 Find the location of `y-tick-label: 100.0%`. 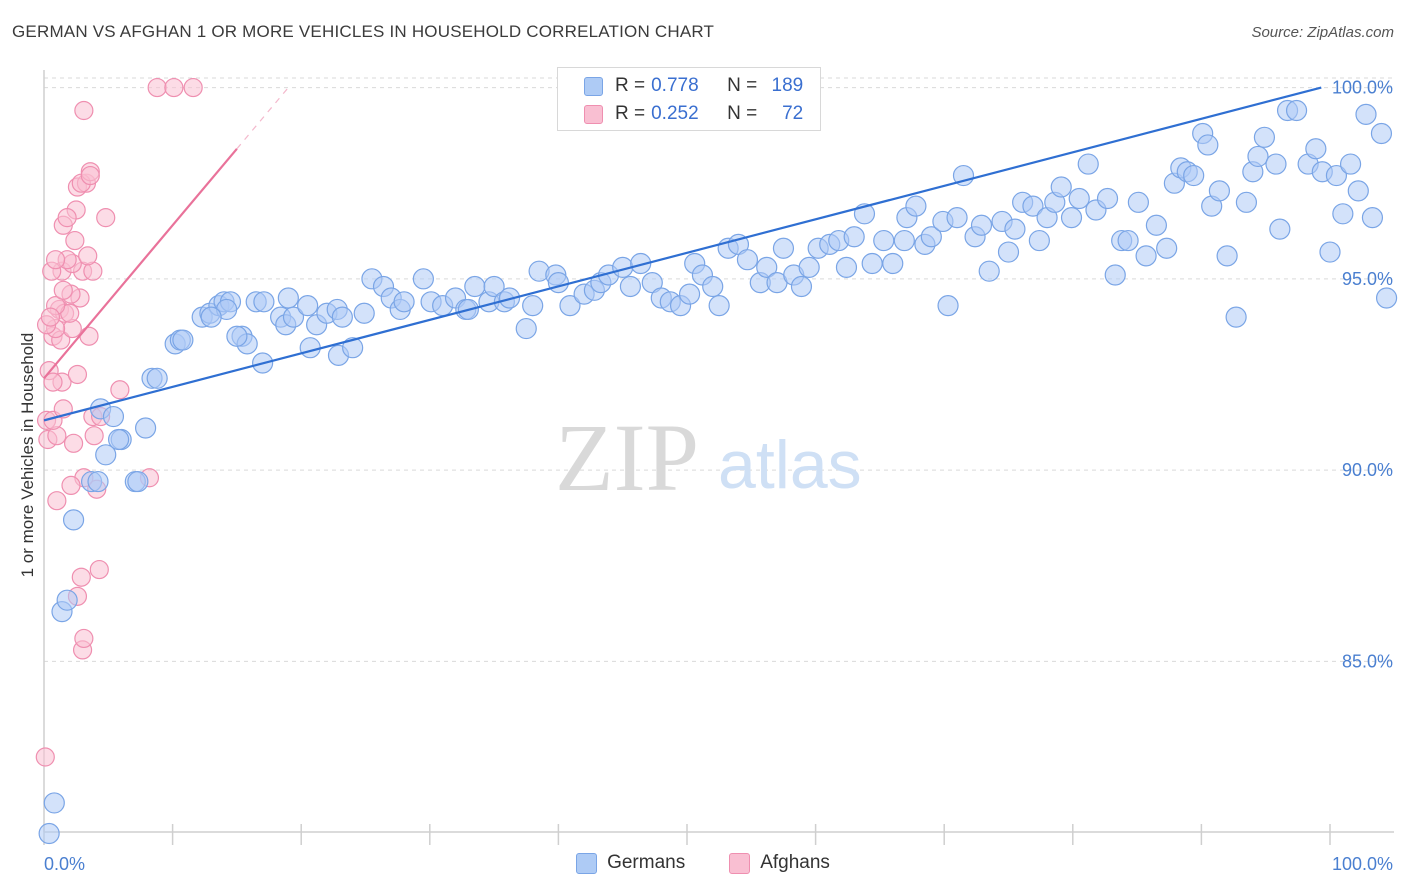

y-tick-label: 100.0% is located at coordinates (1362, 88).